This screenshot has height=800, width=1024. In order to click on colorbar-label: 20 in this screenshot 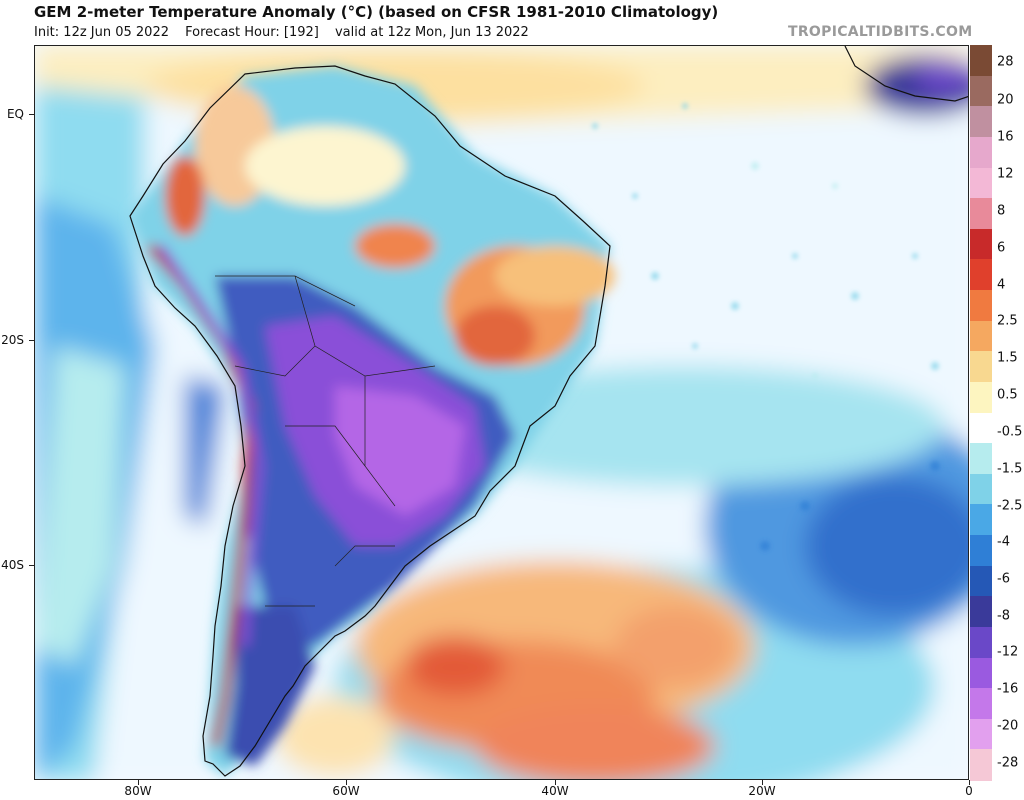, I will do `click(1005, 100)`.